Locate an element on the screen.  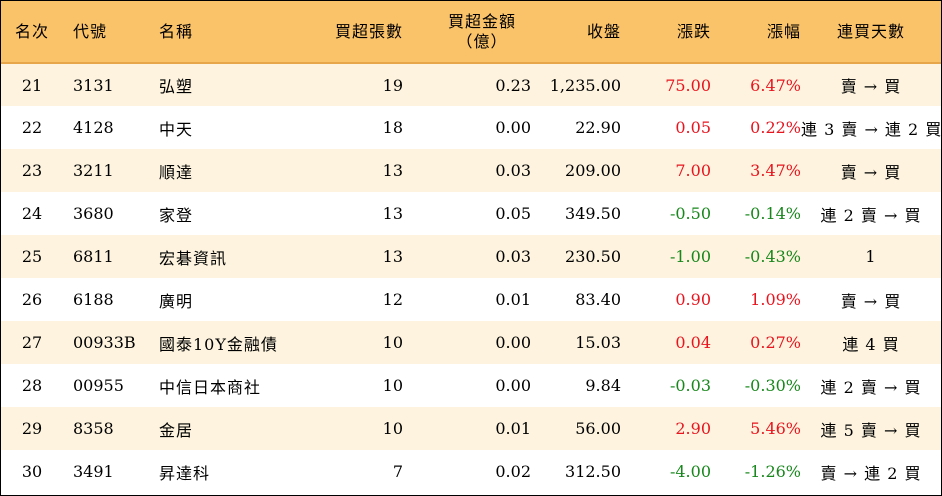
close-cell: 9.84 is located at coordinates (603, 385).